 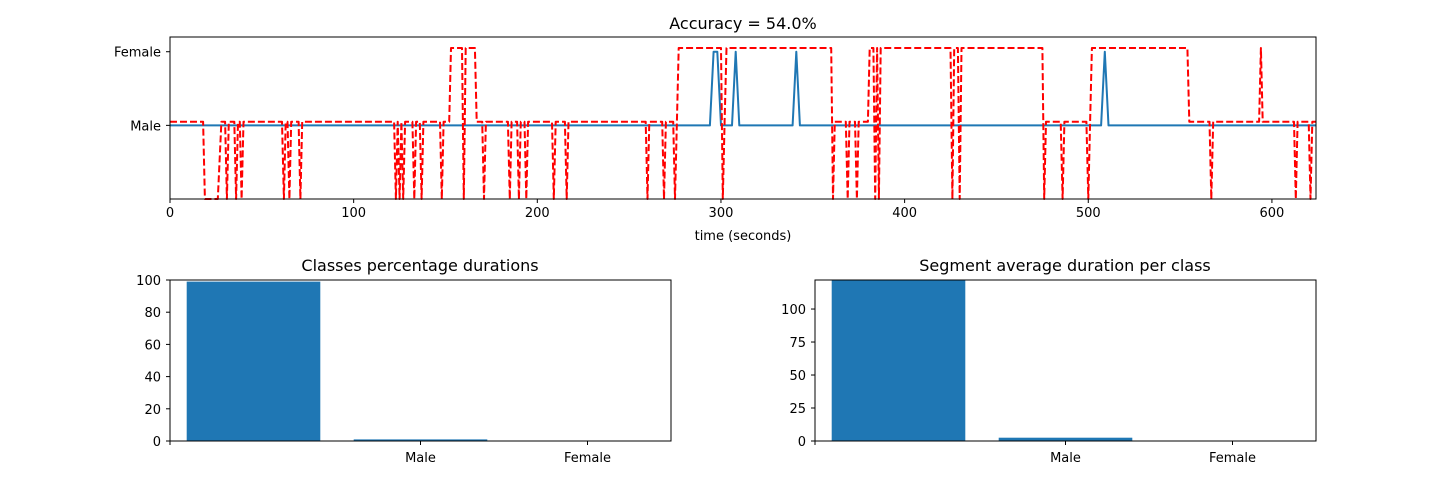 What do you see at coordinates (145, 126) in the screenshot?
I see `y-tick-label: Male` at bounding box center [145, 126].